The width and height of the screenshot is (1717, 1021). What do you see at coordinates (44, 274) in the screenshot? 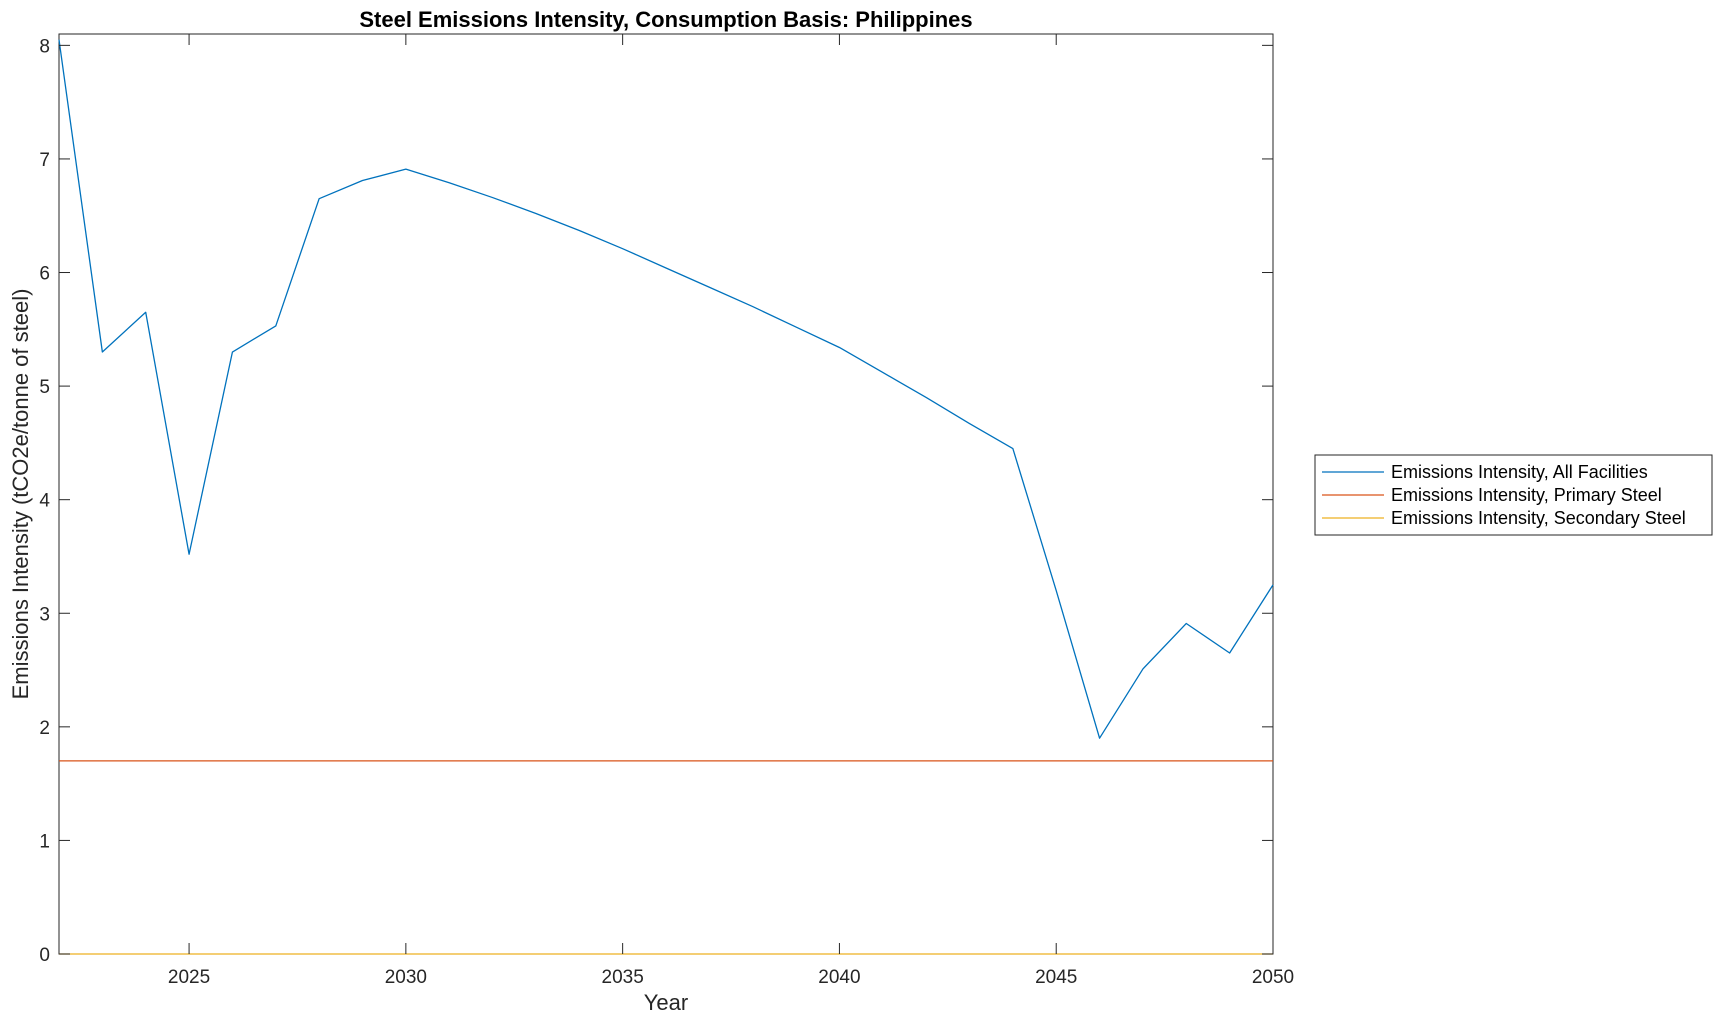
I see `y-tick-label: 6` at bounding box center [44, 274].